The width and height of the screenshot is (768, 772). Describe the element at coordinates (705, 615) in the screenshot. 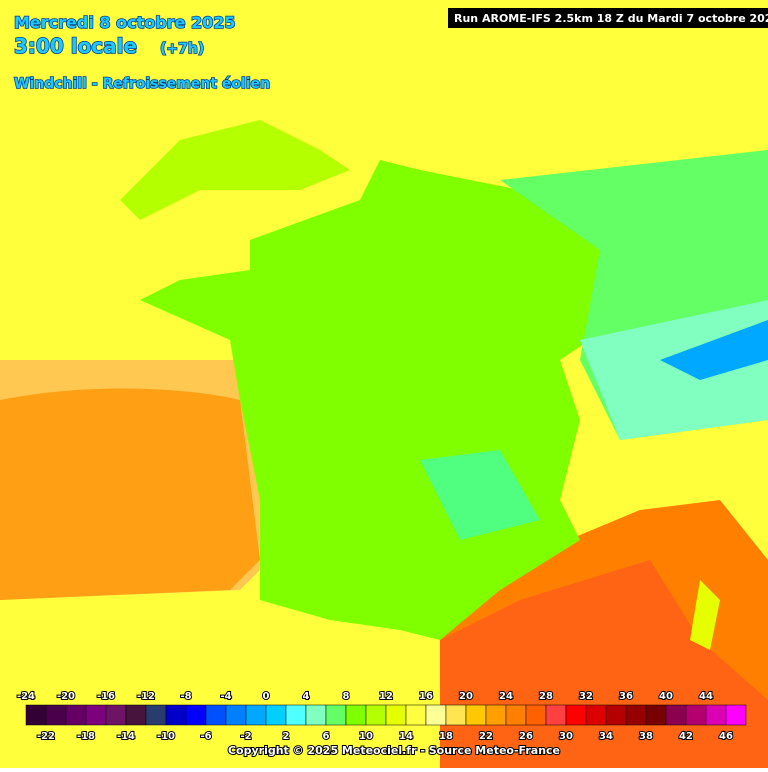

I see `corsica` at that location.